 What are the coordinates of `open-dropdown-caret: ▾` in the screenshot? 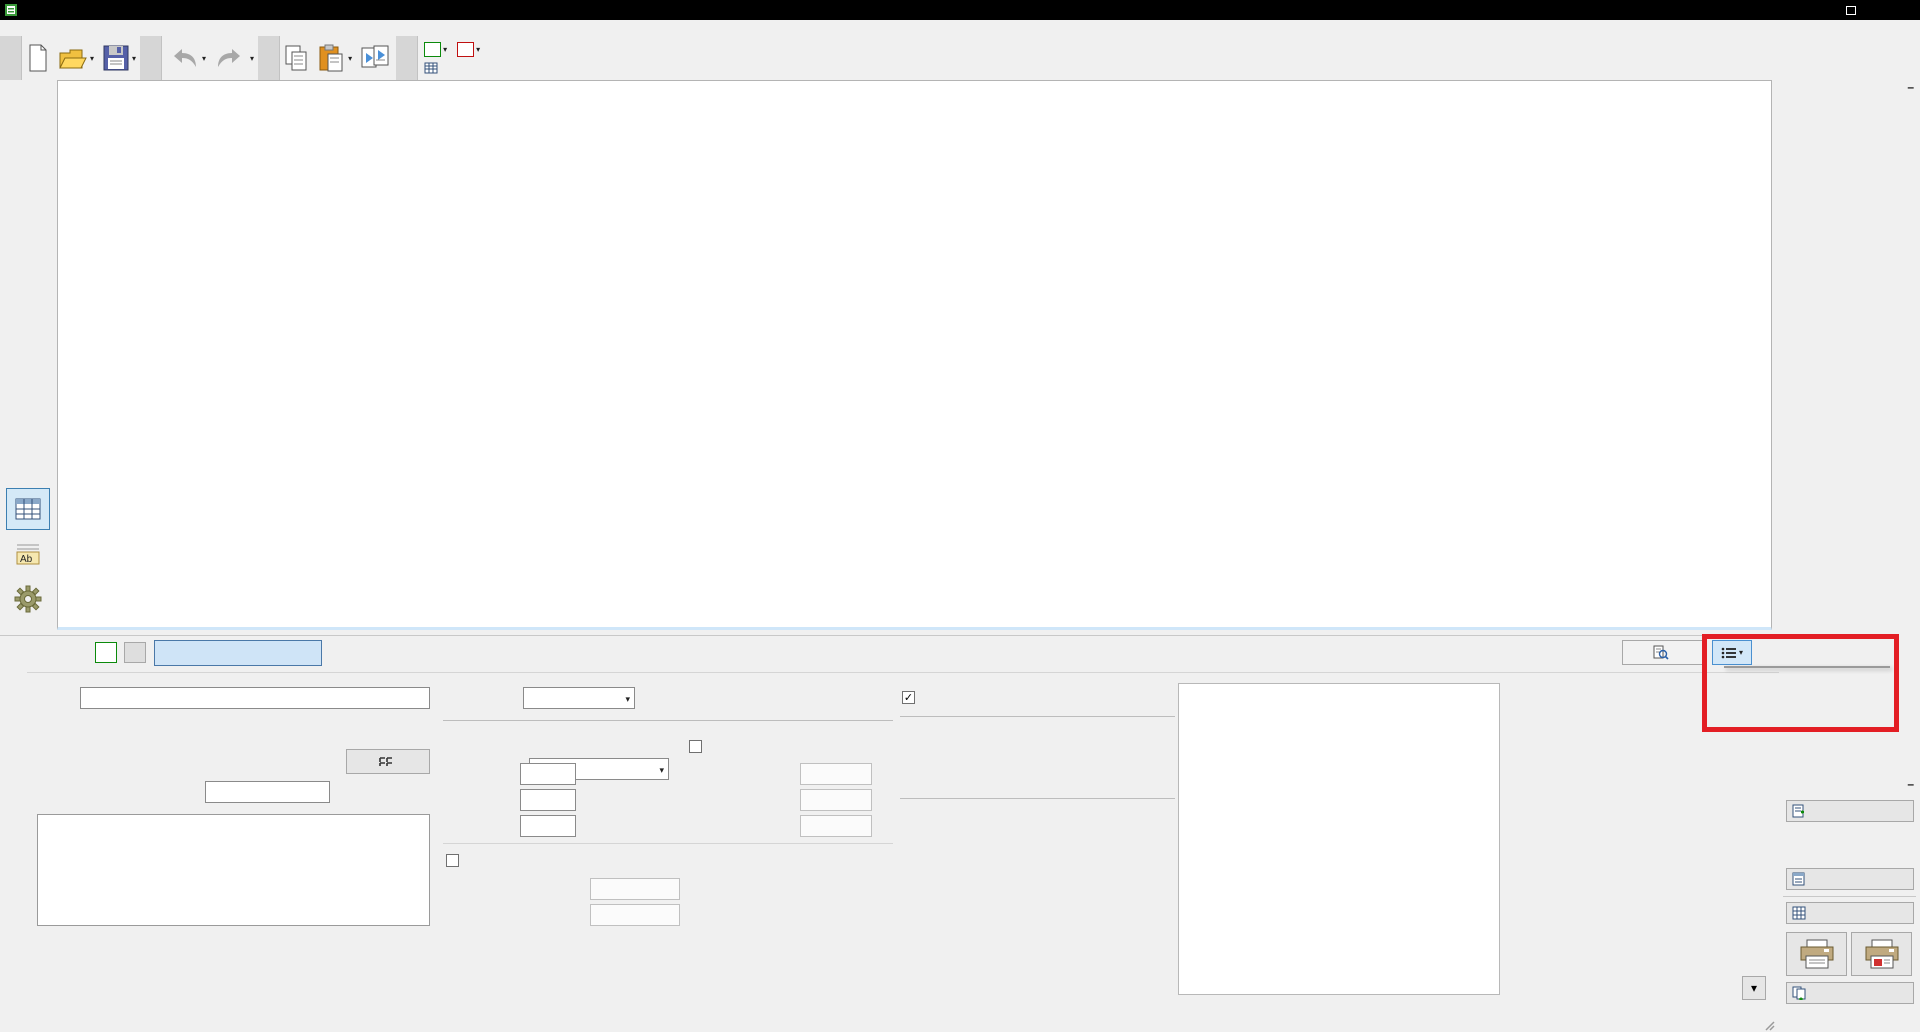 It's located at (92, 58).